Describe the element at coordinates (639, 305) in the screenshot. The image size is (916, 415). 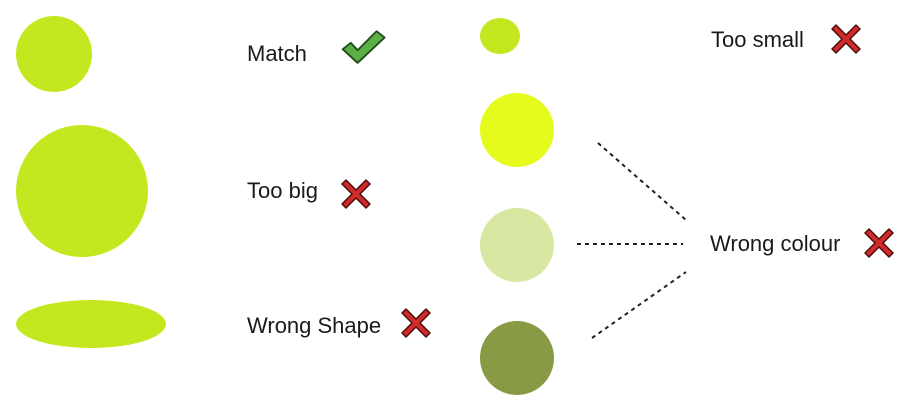
I see `connector-line-bottom` at that location.